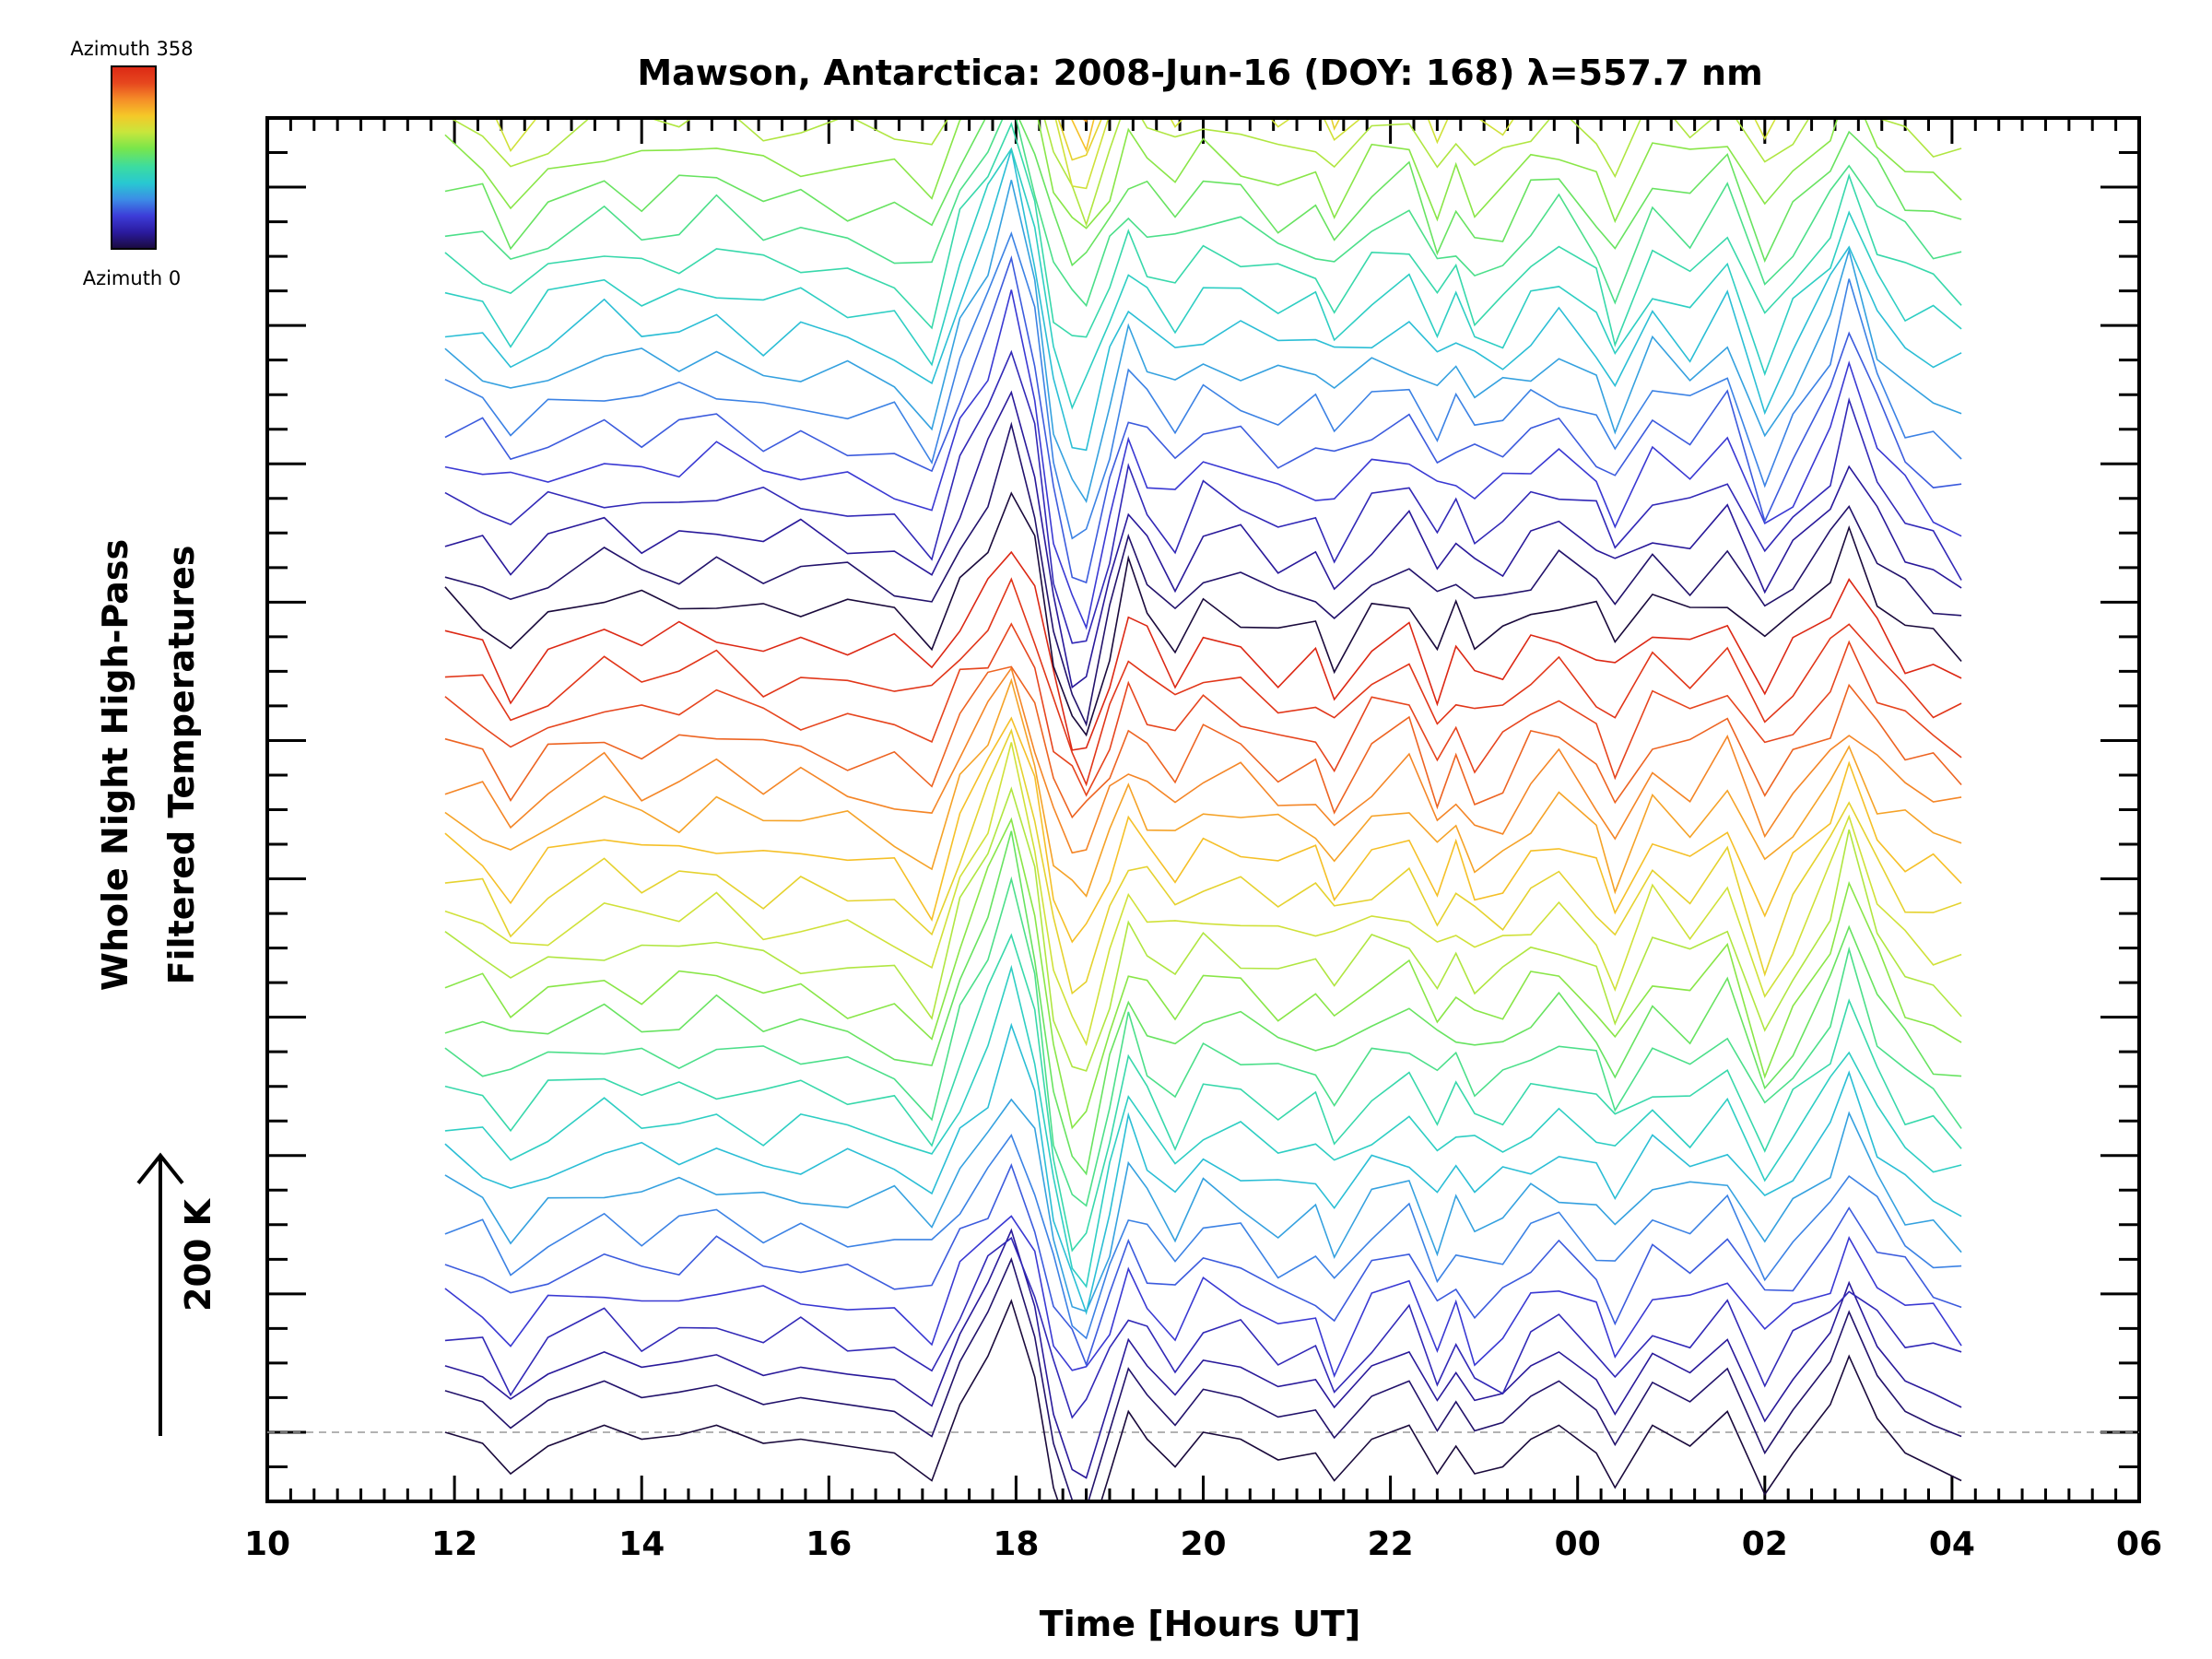  Describe the element at coordinates (1952, 1544) in the screenshot. I see `x-tick-label: 04` at that location.